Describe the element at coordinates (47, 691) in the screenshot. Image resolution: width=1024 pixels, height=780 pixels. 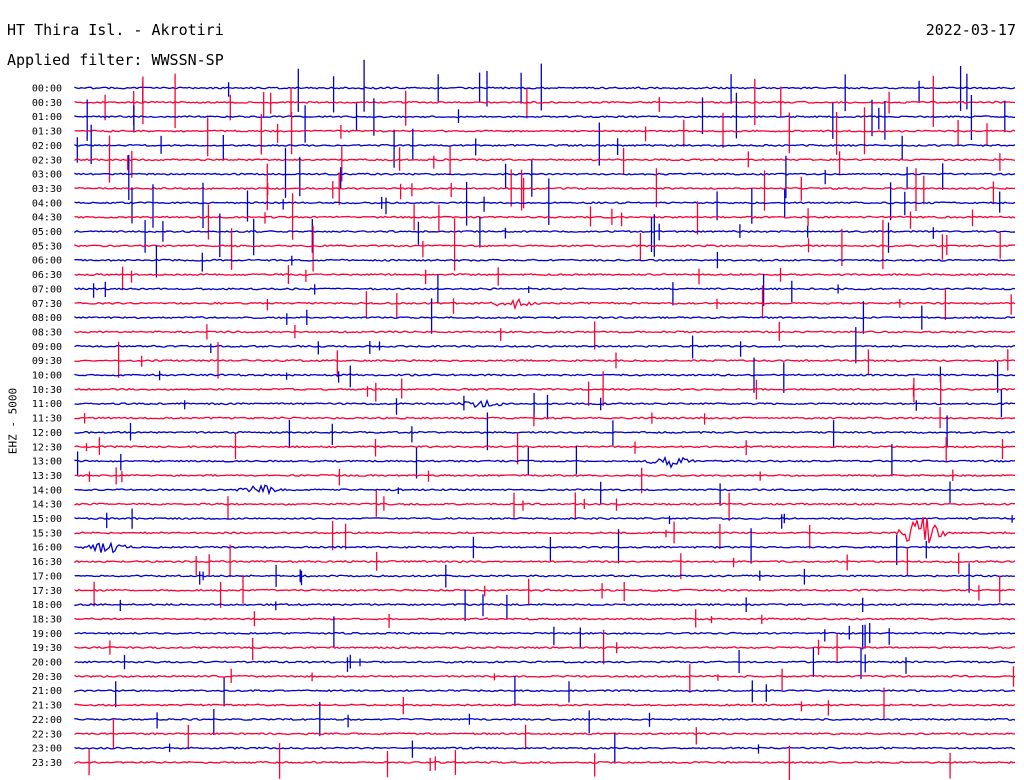
I see `time-label: 21:00` at that location.